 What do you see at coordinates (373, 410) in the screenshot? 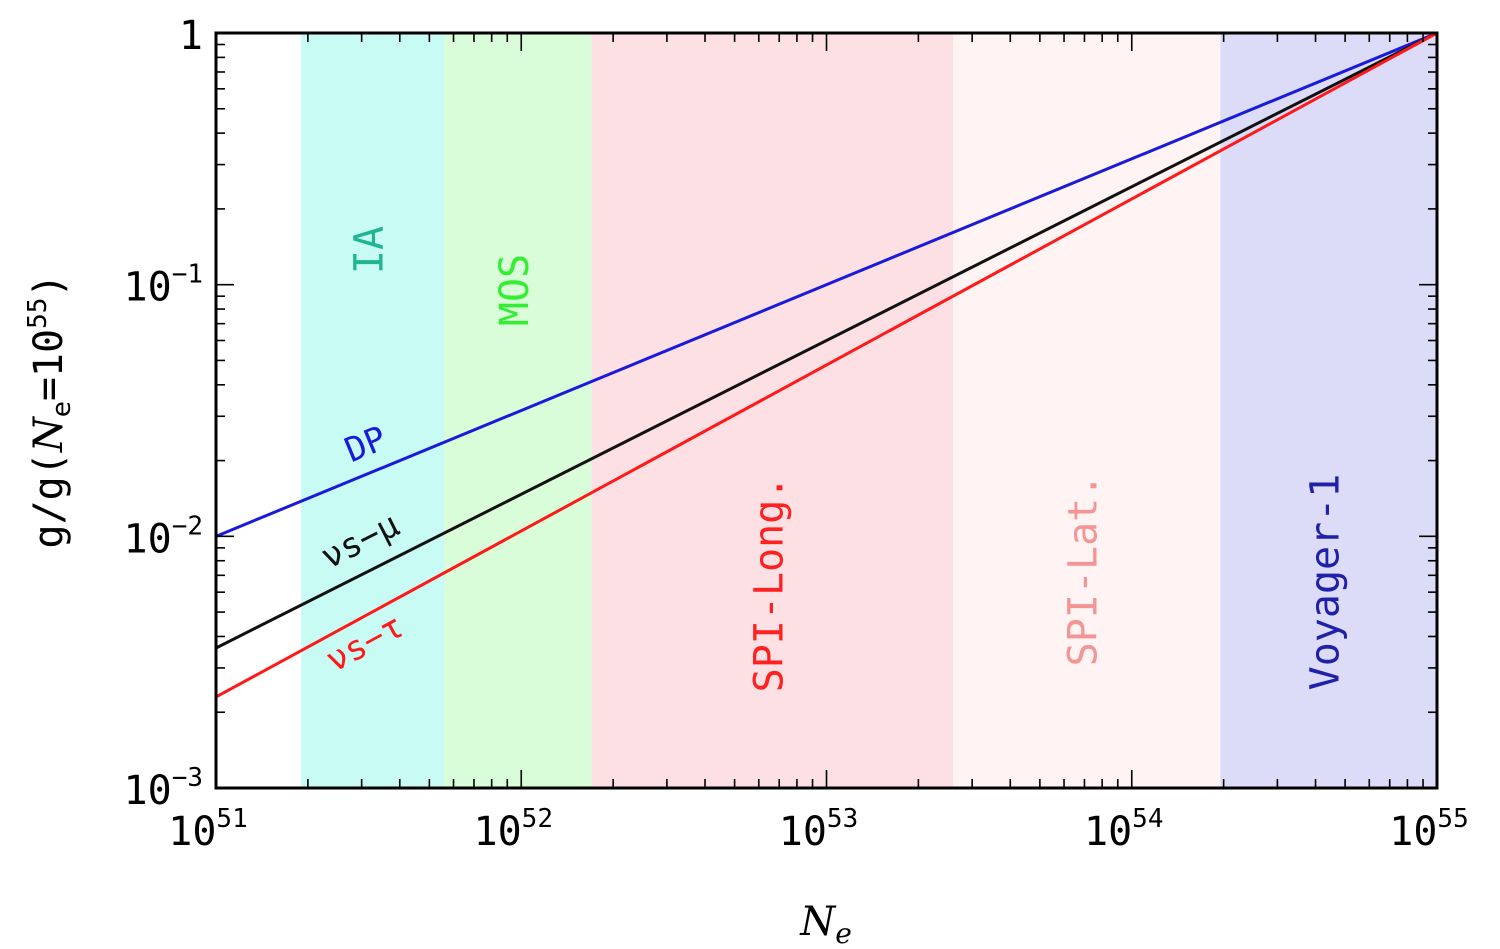
I see `band-ia` at bounding box center [373, 410].